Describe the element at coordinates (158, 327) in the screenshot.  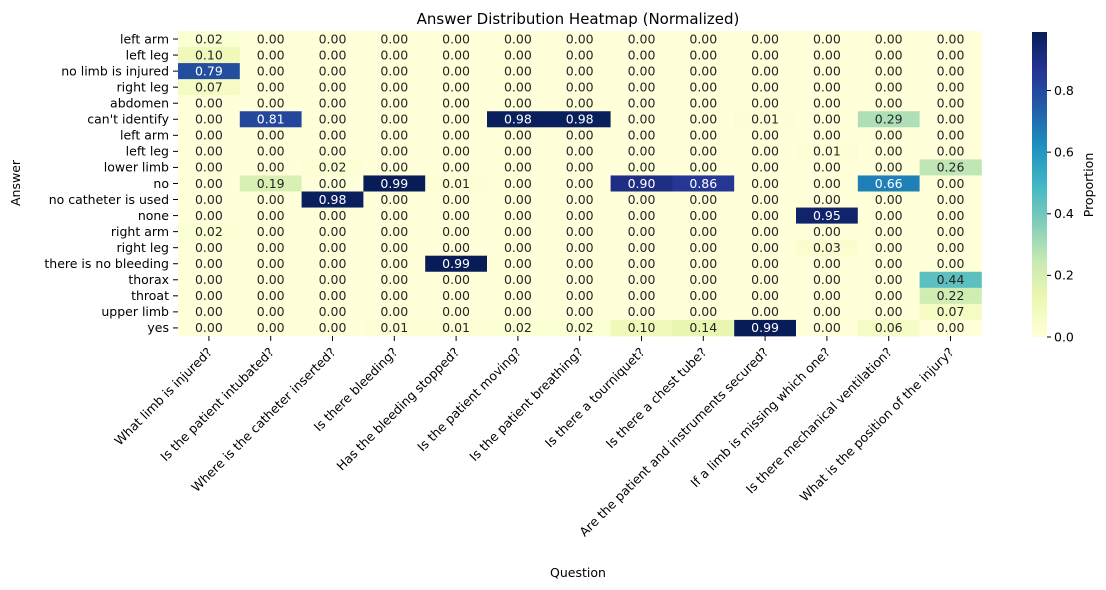
I see `y-tick-label: yes` at that location.